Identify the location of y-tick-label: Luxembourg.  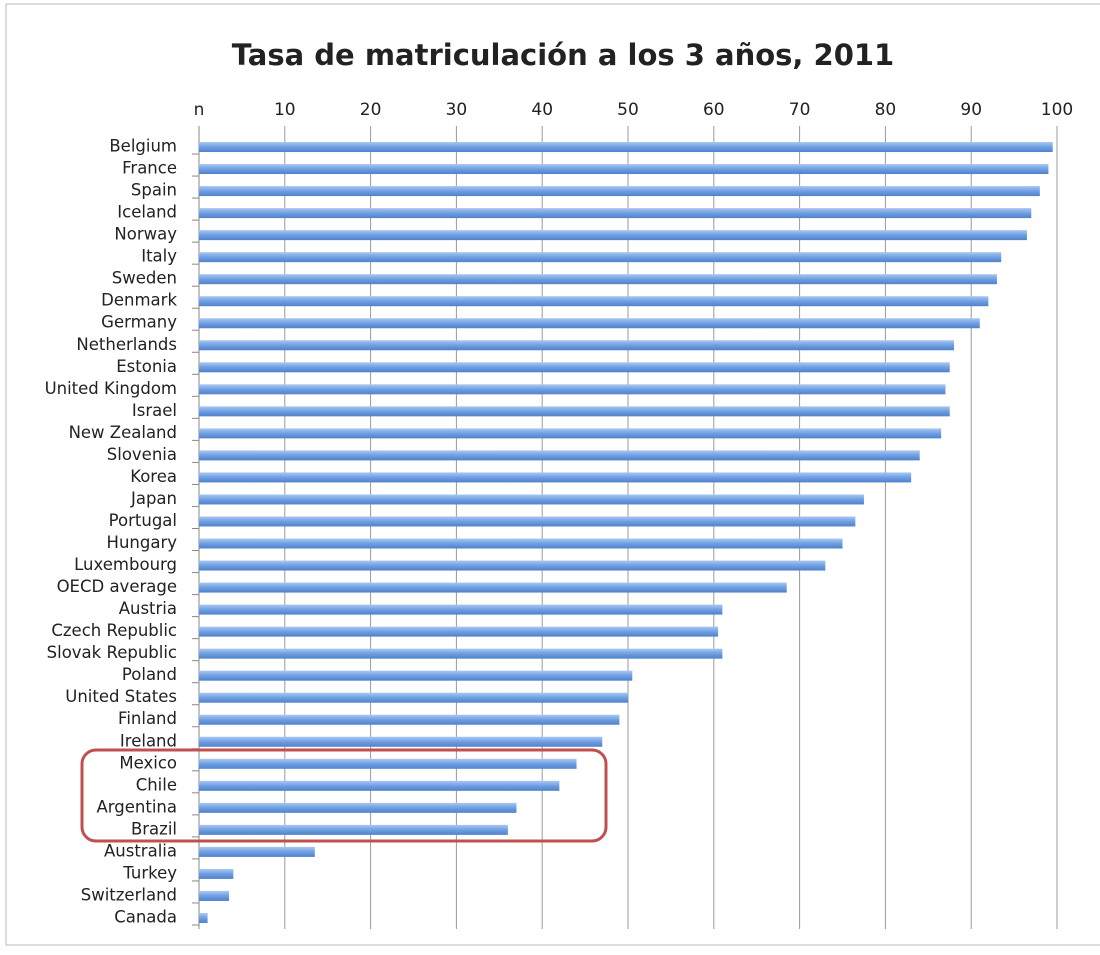
(125, 564).